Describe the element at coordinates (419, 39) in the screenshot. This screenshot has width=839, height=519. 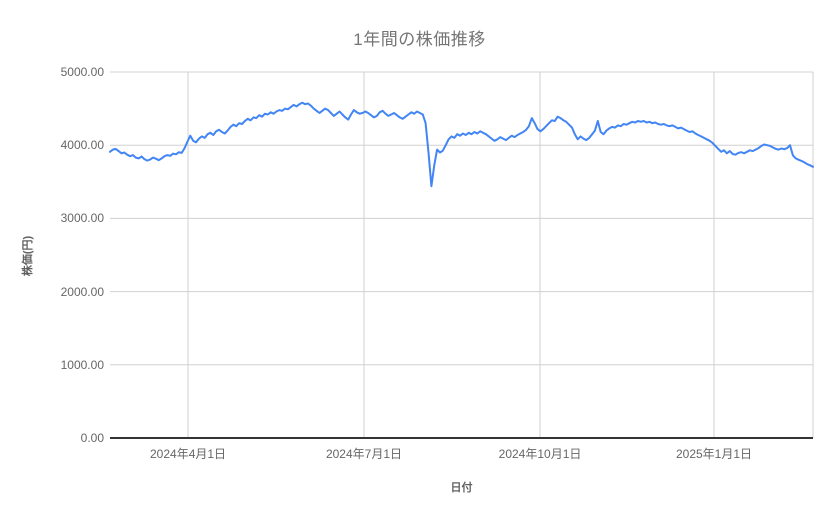
I see `chart-title: 1年間の株価推移` at that location.